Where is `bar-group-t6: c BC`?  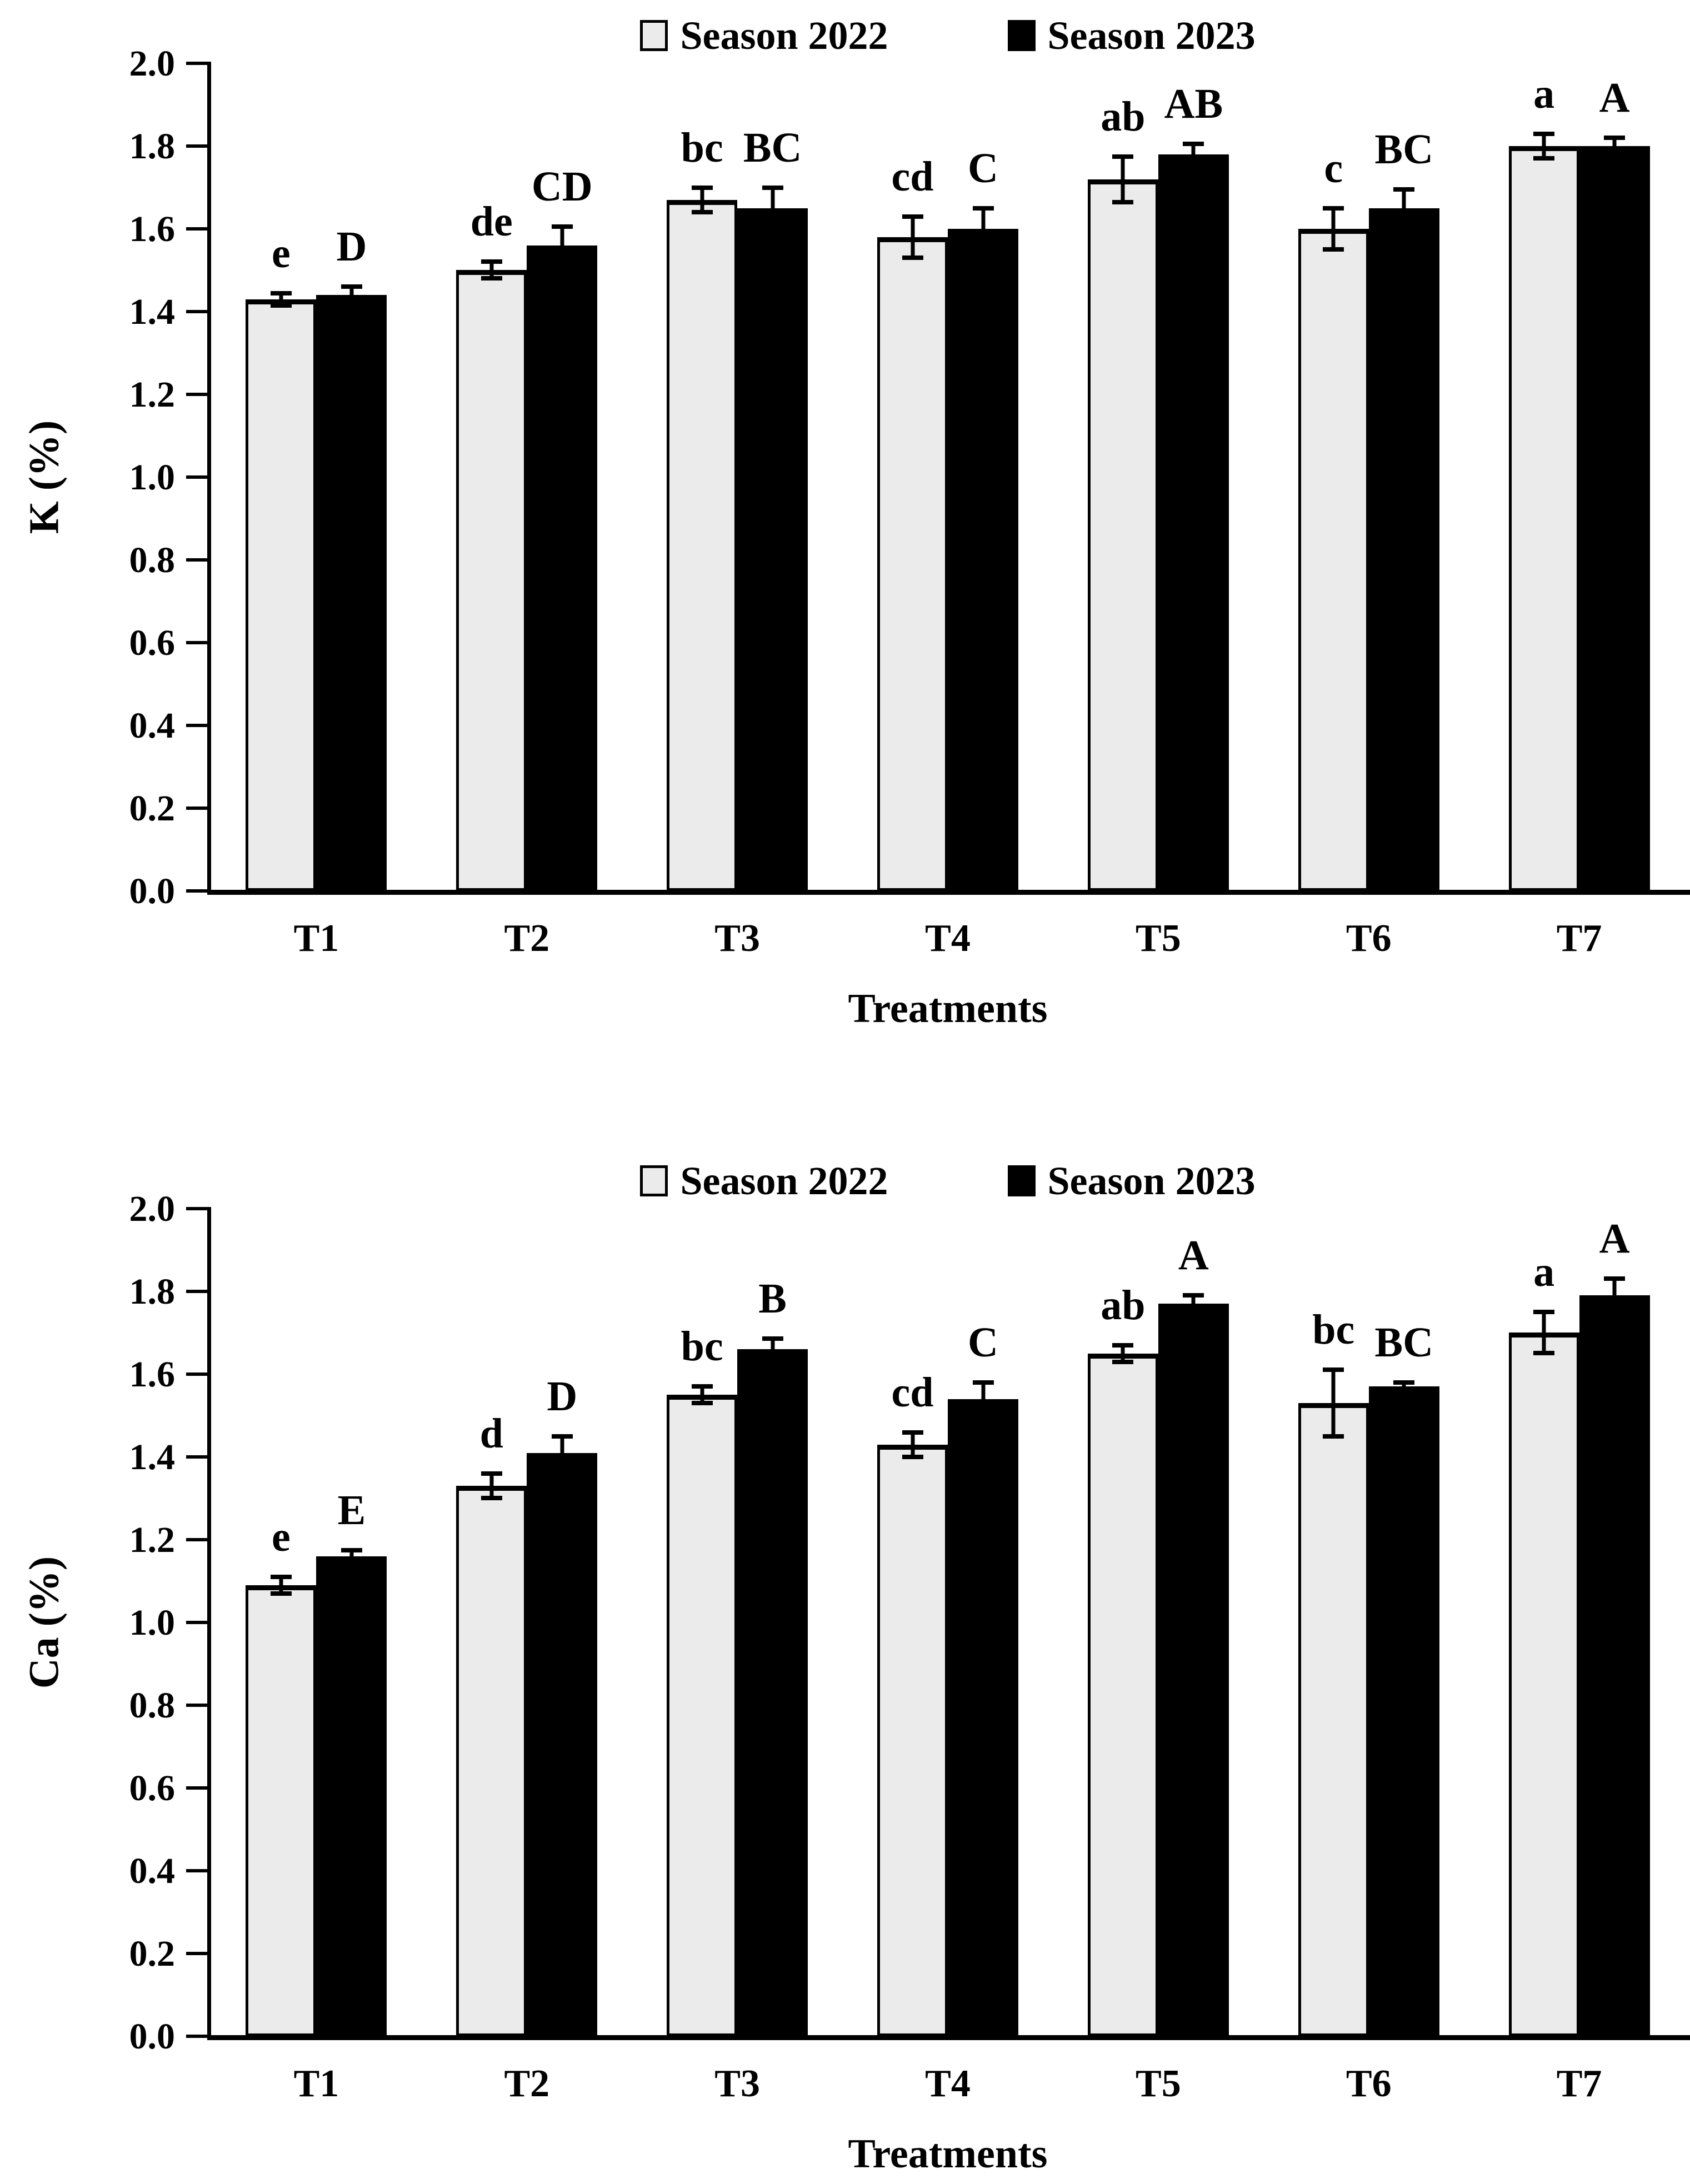 bar-group-t6: c BC is located at coordinates (1369, 477).